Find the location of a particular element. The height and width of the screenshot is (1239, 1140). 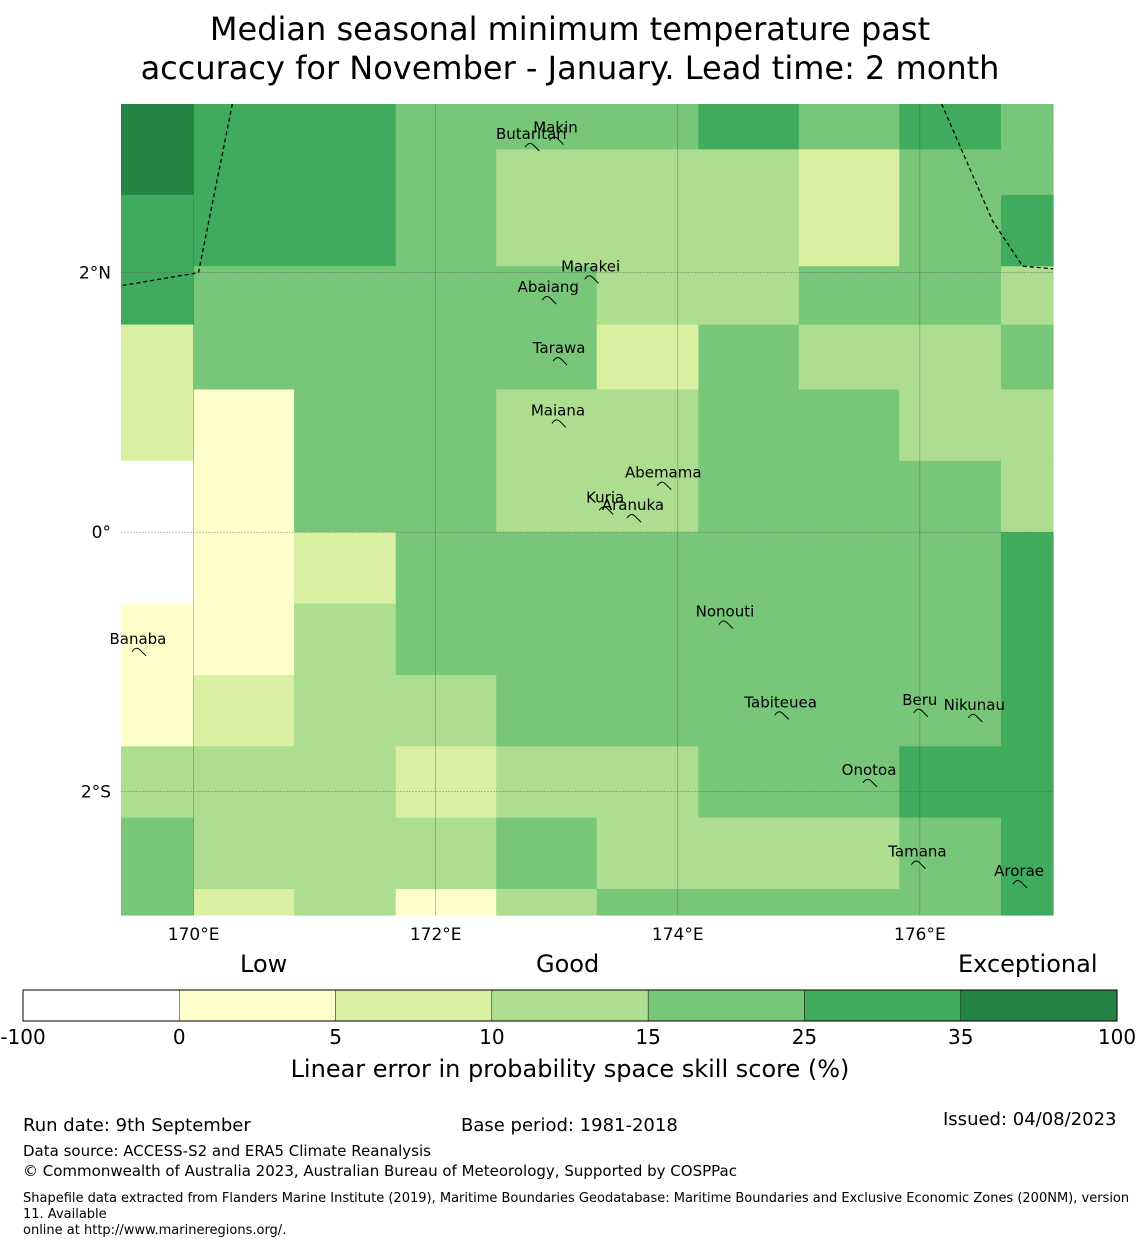

island-label: Beru is located at coordinates (919, 700).